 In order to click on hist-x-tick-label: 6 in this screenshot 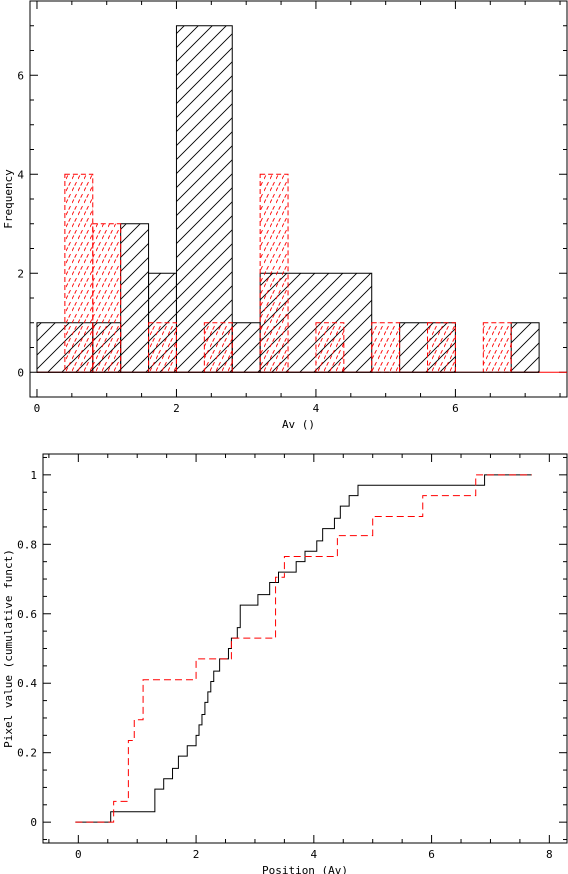, I will do `click(455, 408)`.